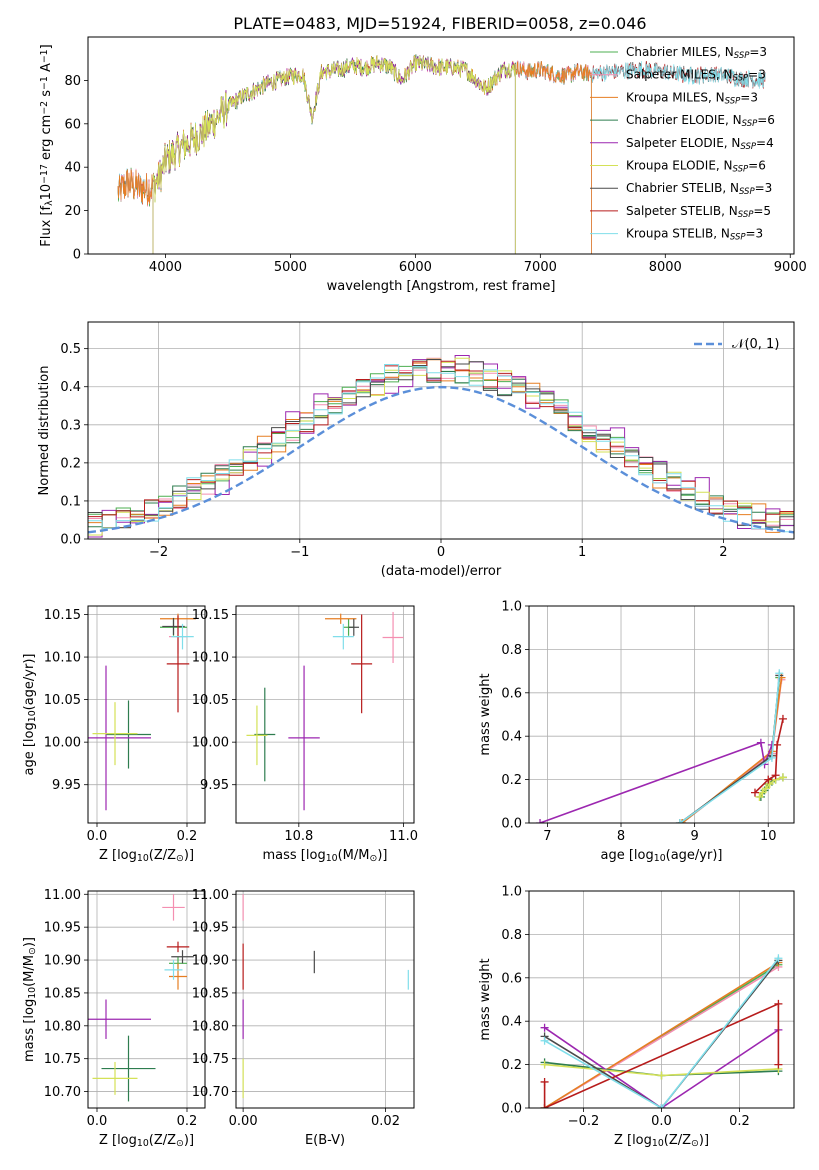 The width and height of the screenshot is (819, 1170). What do you see at coordinates (441, 552) in the screenshot?
I see `x-tick-label: 0` at bounding box center [441, 552].